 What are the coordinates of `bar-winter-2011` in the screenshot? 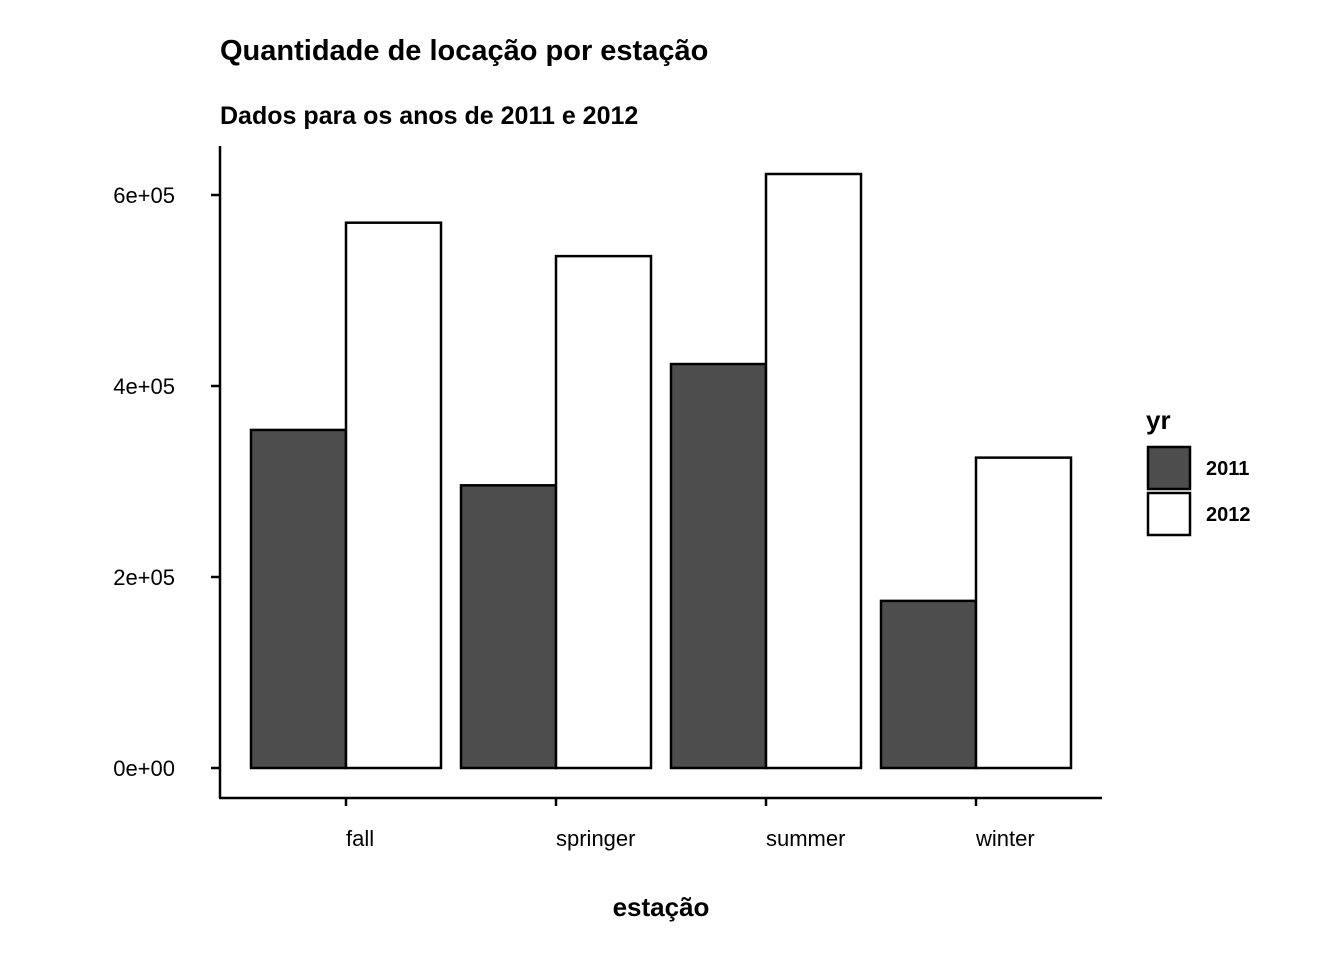 It's located at (928, 684).